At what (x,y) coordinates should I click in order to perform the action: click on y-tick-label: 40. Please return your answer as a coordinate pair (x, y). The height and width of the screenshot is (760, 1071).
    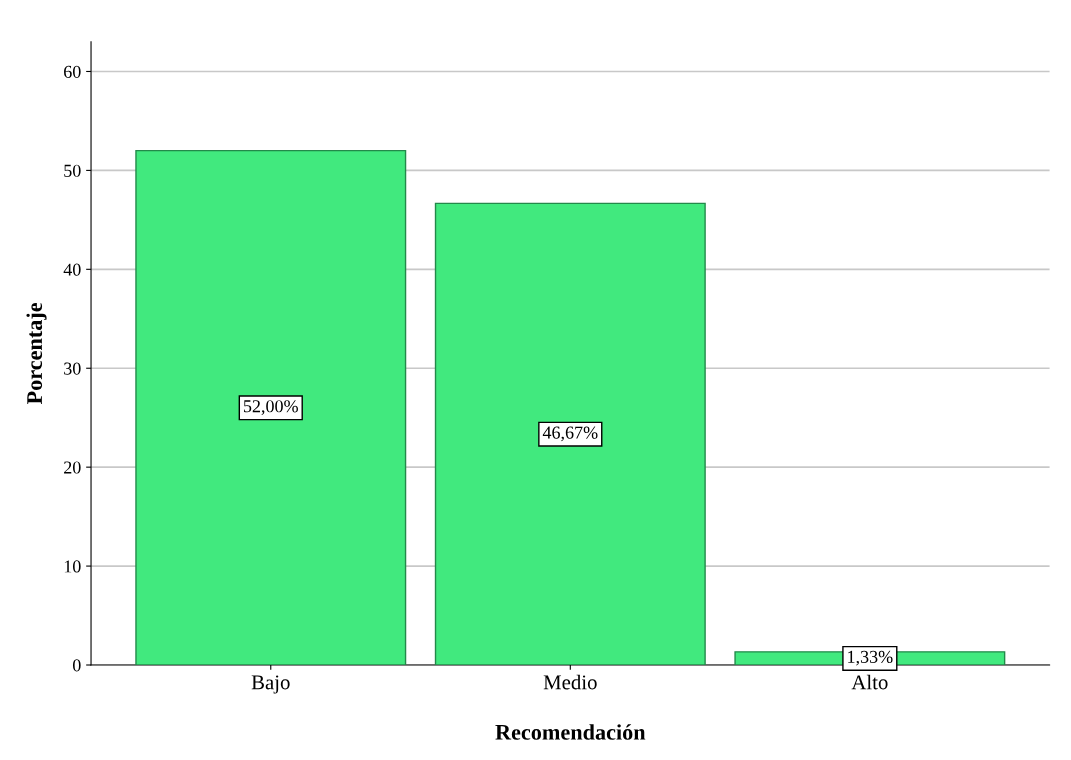
    Looking at the image, I should click on (72, 269).